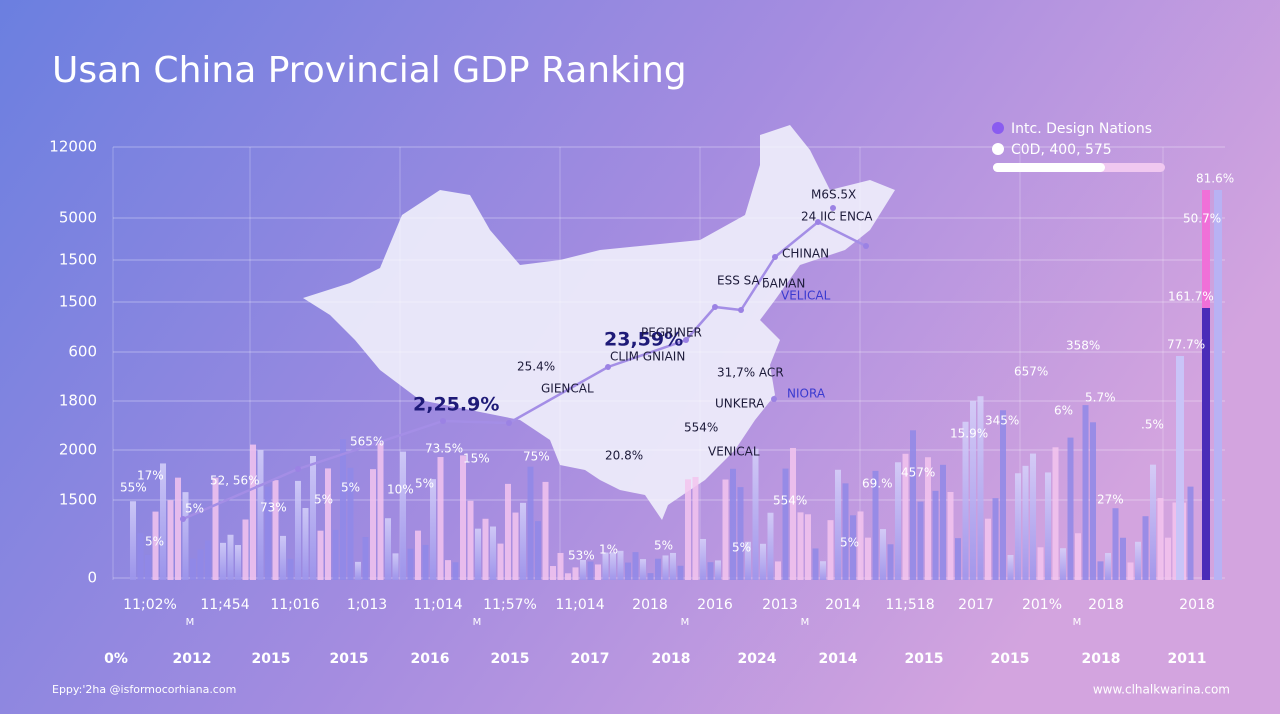 Image resolution: width=1280 pixels, height=714 pixels. Describe the element at coordinates (1061, 150) in the screenshot. I see `legend-label: C0D, 400, 575` at that location.